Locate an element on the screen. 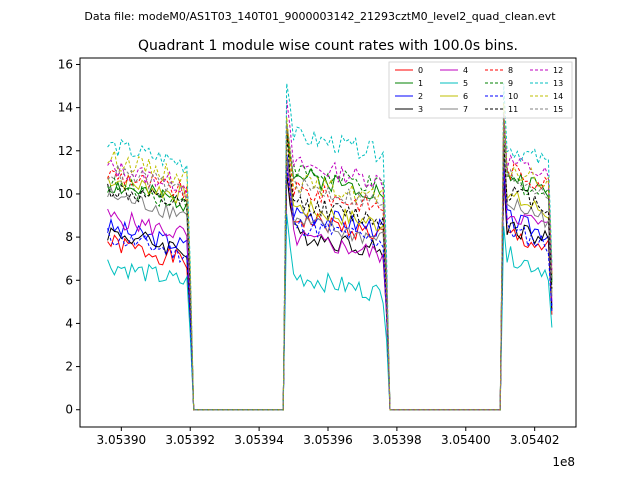 This screenshot has width=640, height=480. legend-label: 12 is located at coordinates (558, 70).